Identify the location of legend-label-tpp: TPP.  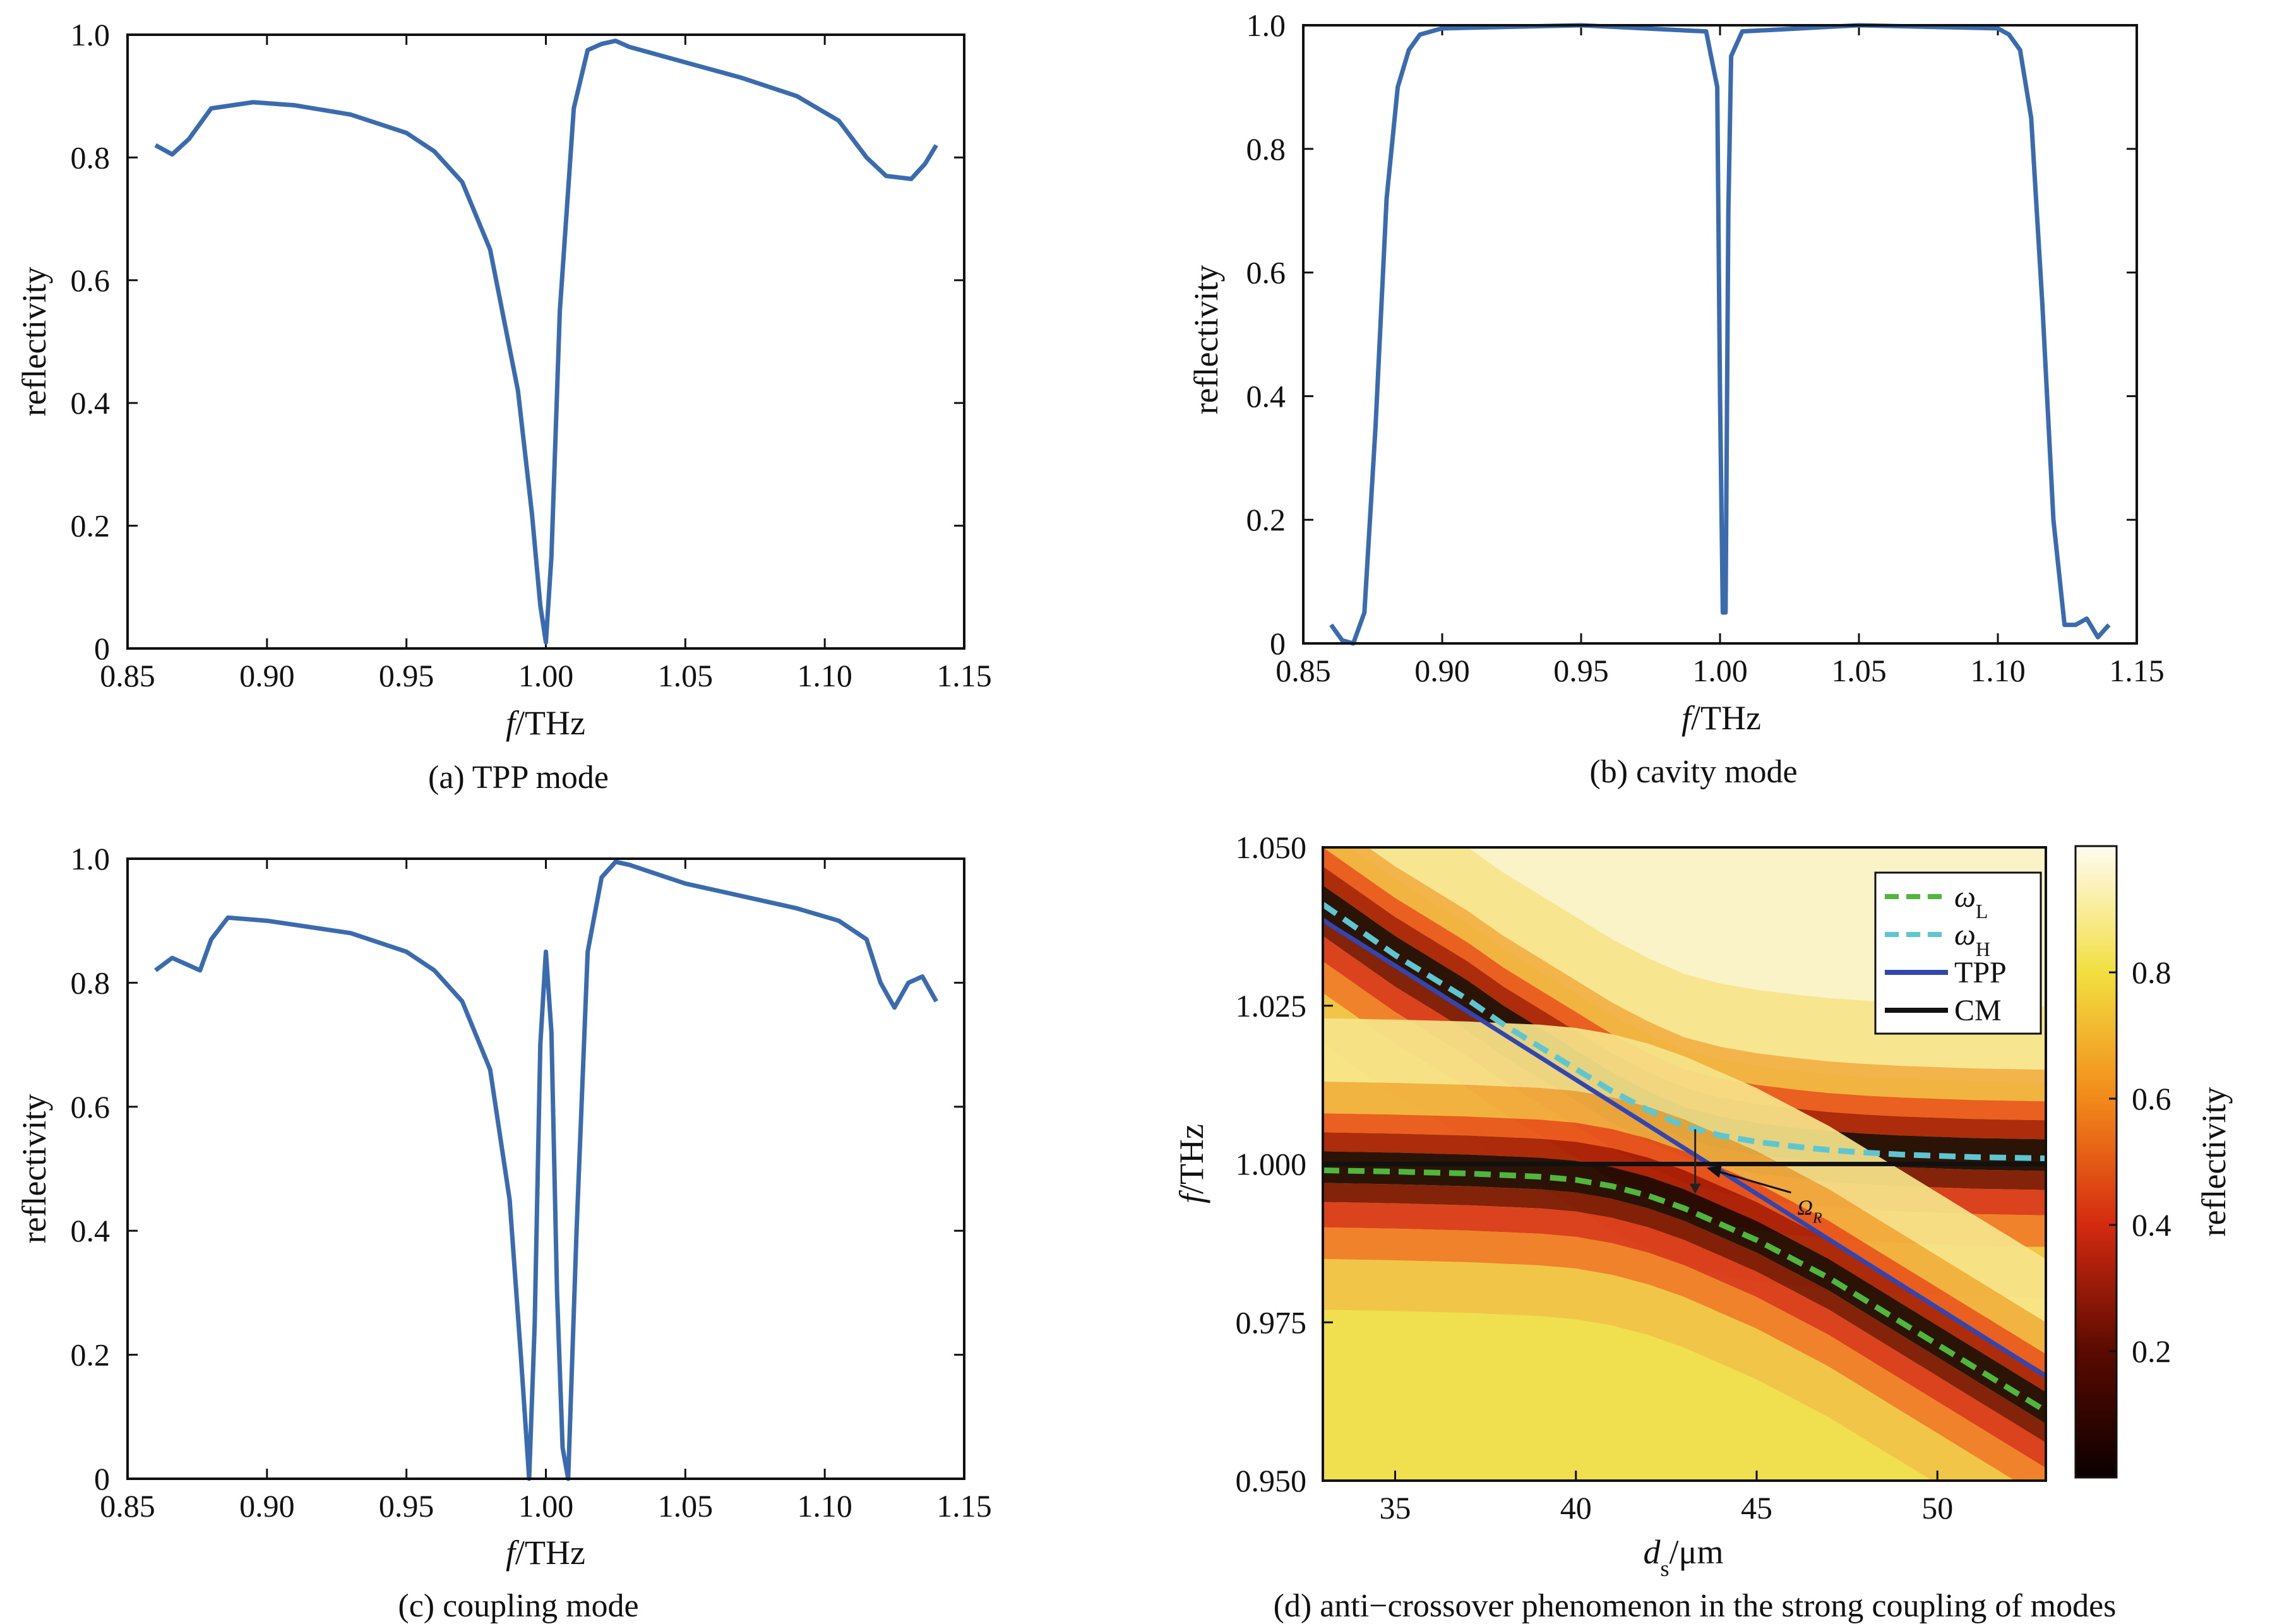
(1980, 972).